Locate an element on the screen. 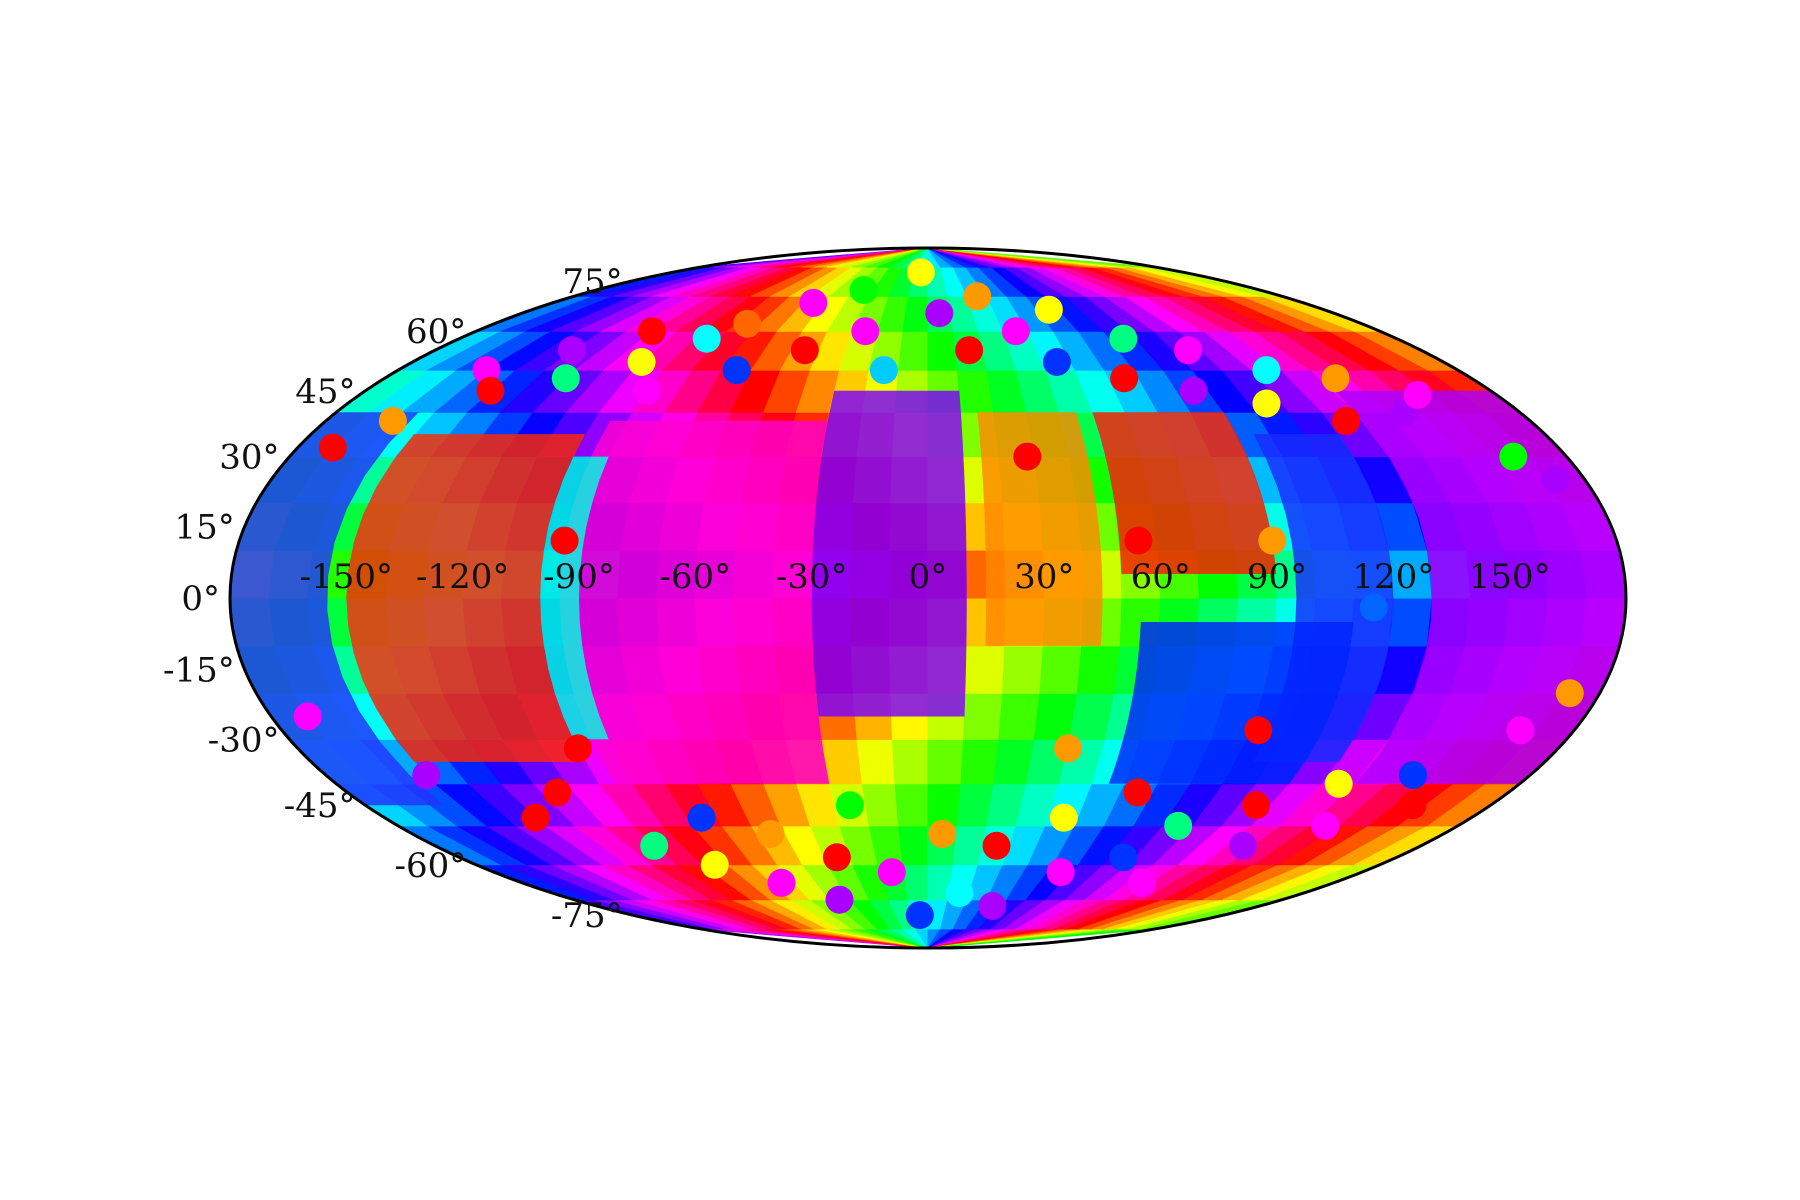 Image resolution: width=1800 pixels, height=1200 pixels. x-tick-label: 0° is located at coordinates (928, 577).